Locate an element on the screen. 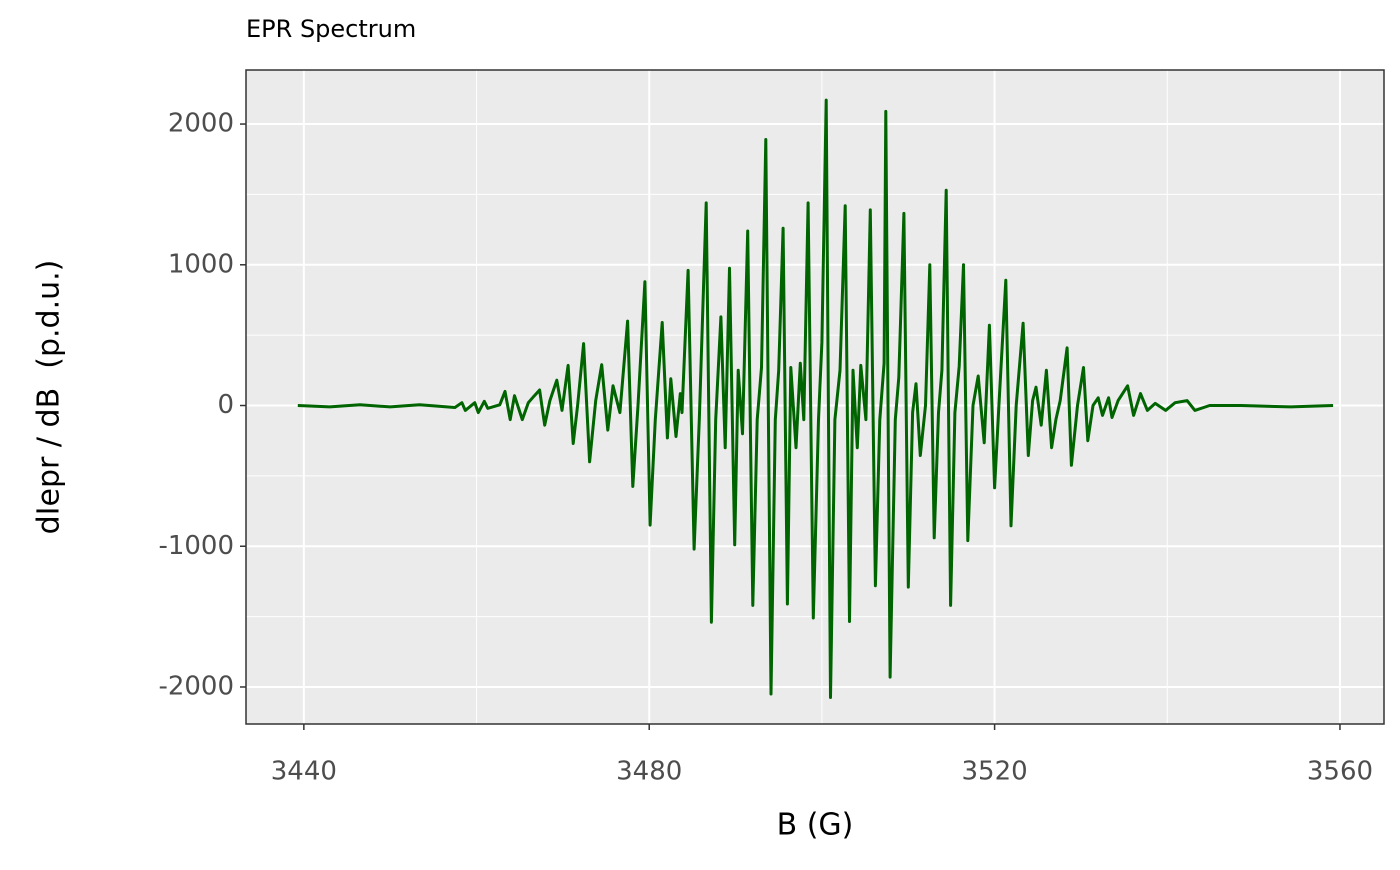 Image resolution: width=1400 pixels, height=870 pixels. y-tick-label: -1000 is located at coordinates (196, 546).